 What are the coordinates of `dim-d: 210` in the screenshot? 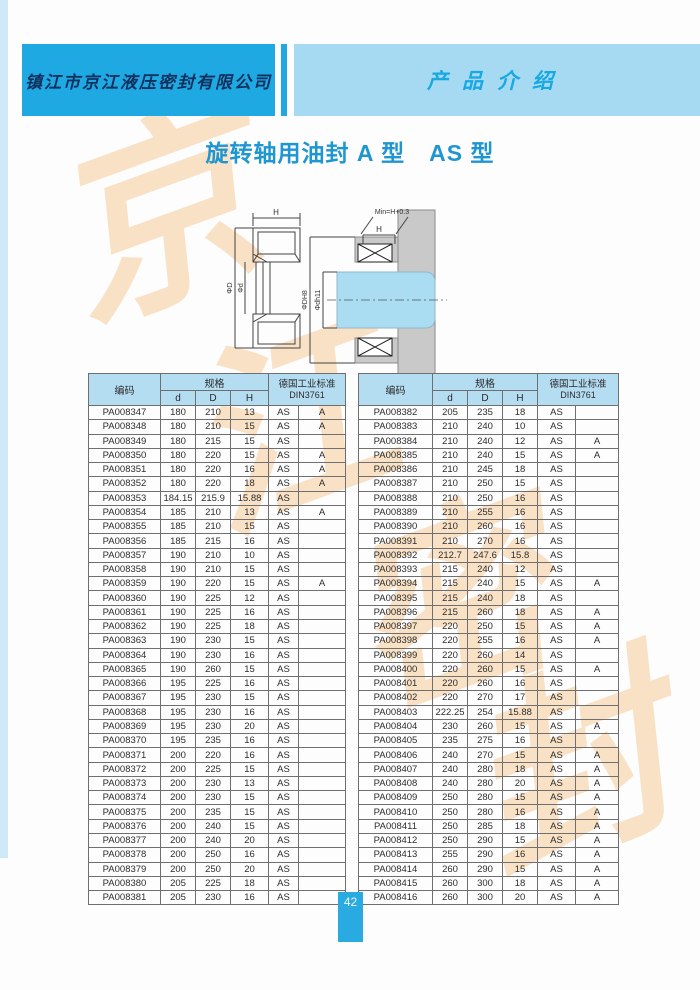 It's located at (450, 484).